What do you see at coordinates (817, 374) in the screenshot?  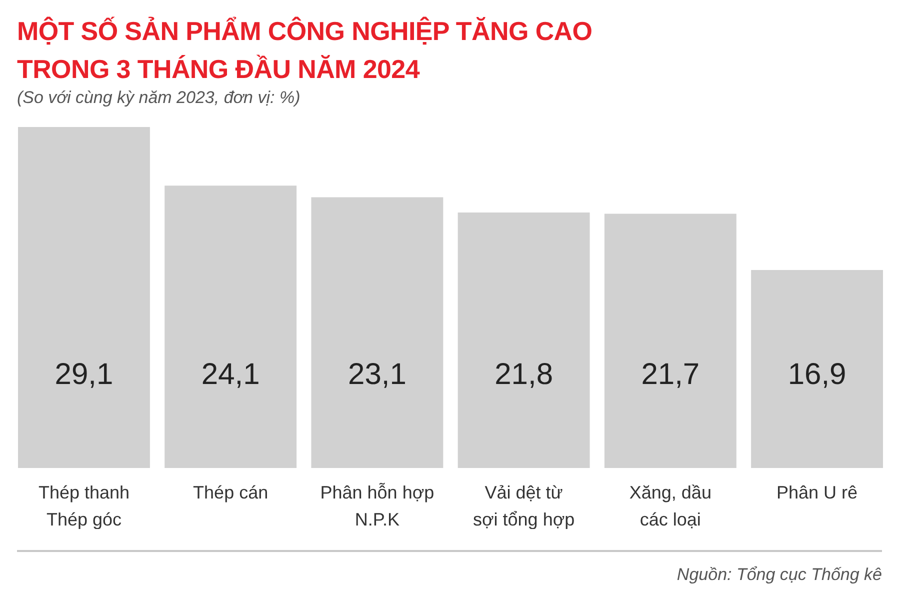 I see `data-label: 16,9` at bounding box center [817, 374].